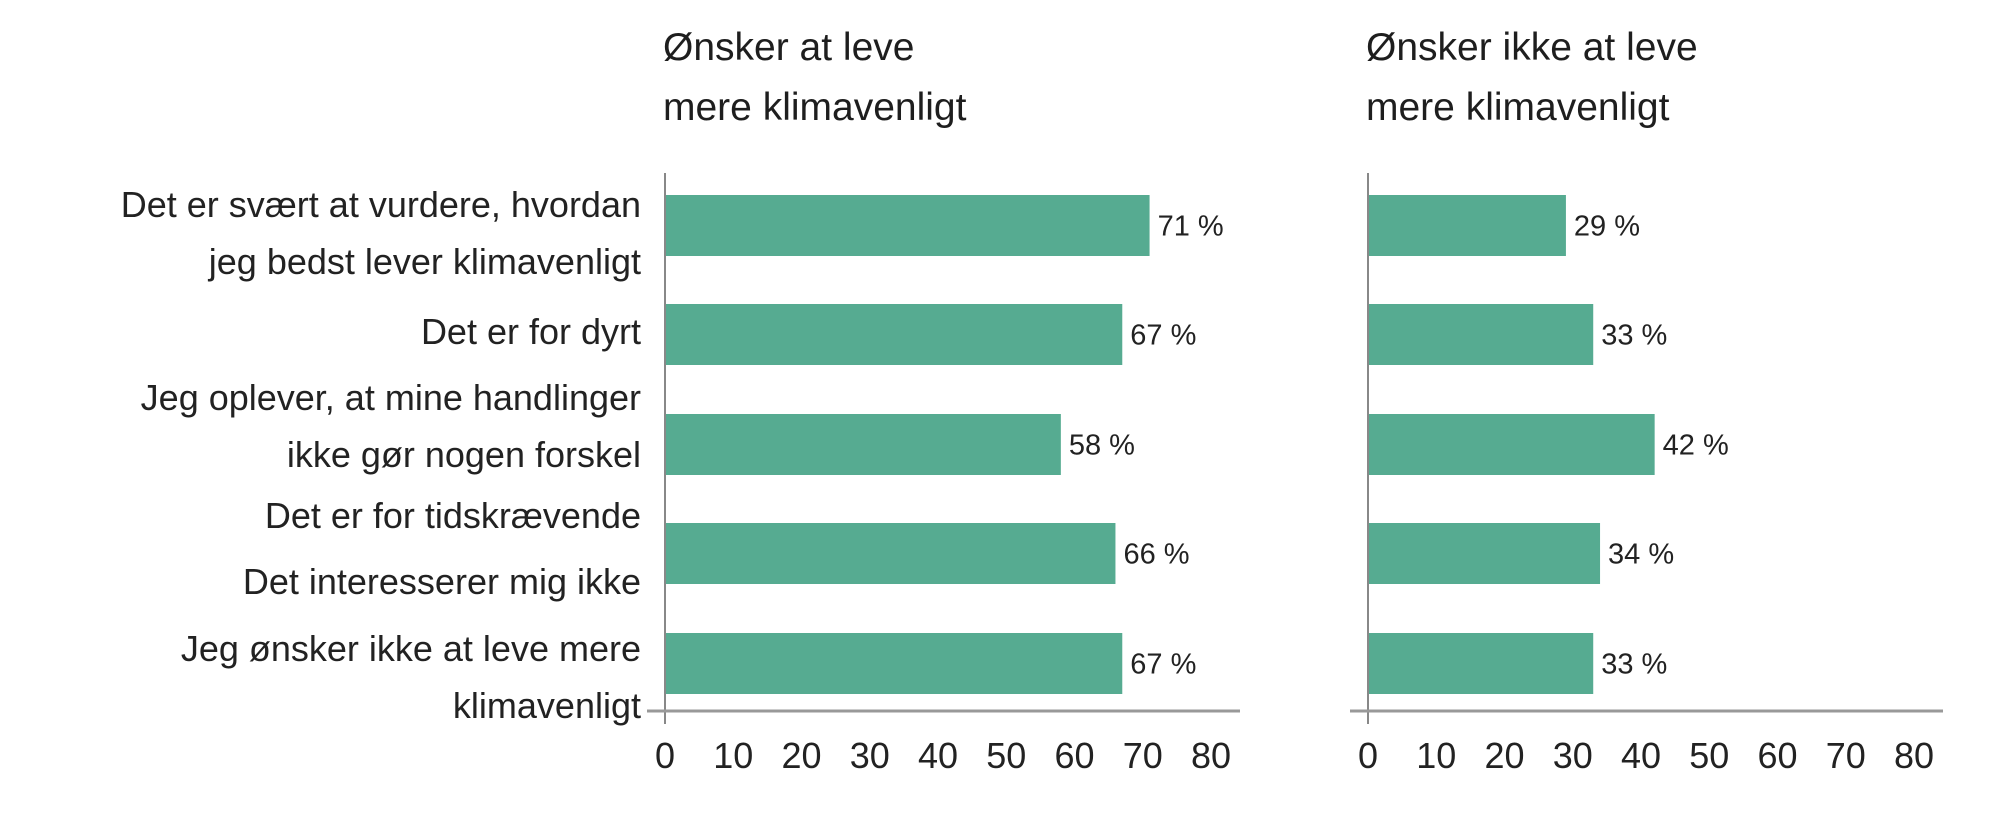 This screenshot has width=2000, height=833. What do you see at coordinates (442, 581) in the screenshot?
I see `category-label: Det interesserer mig ikke` at bounding box center [442, 581].